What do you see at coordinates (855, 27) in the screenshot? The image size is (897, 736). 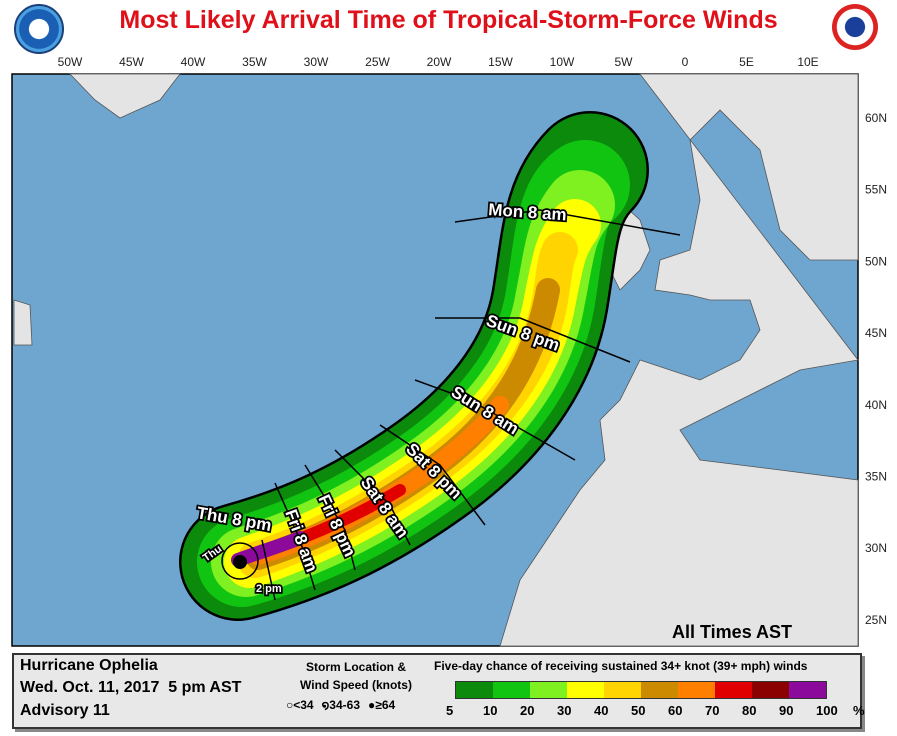 I see `nws-logo` at bounding box center [855, 27].